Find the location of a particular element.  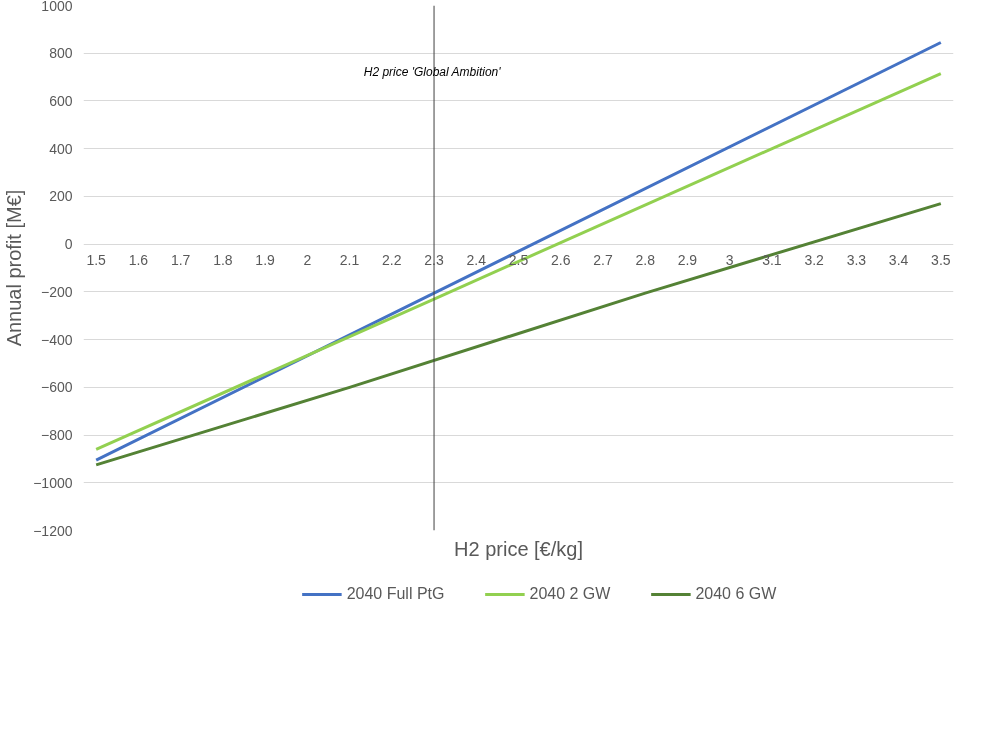

x-tick-label: 1.7 is located at coordinates (180, 260).